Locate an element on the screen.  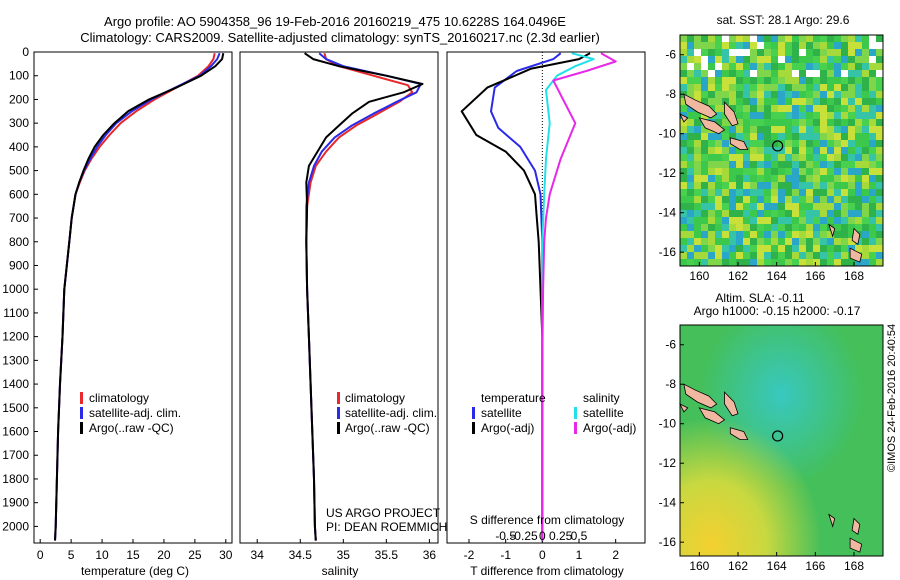
legend-swatch-satellite is located at coordinates (338, 413).